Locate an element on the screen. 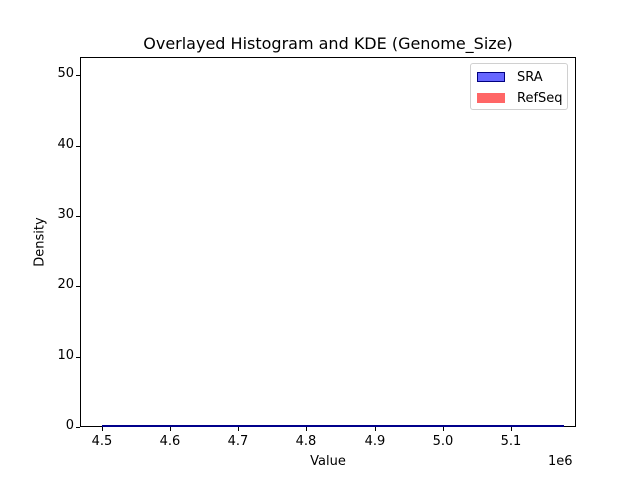  x-axis-offset: 1e6 is located at coordinates (560, 461).